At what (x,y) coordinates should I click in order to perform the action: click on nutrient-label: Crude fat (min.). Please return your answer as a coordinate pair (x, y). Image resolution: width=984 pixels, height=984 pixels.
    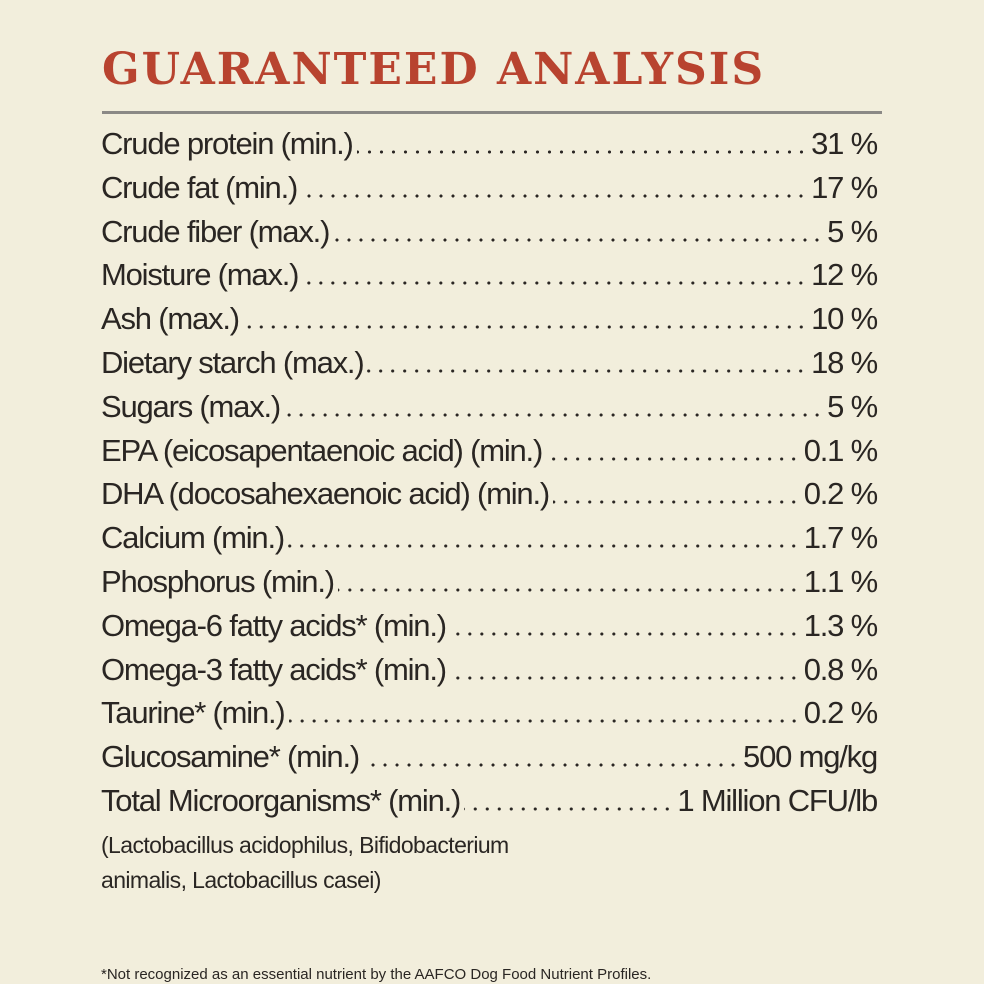
    Looking at the image, I should click on (199, 187).